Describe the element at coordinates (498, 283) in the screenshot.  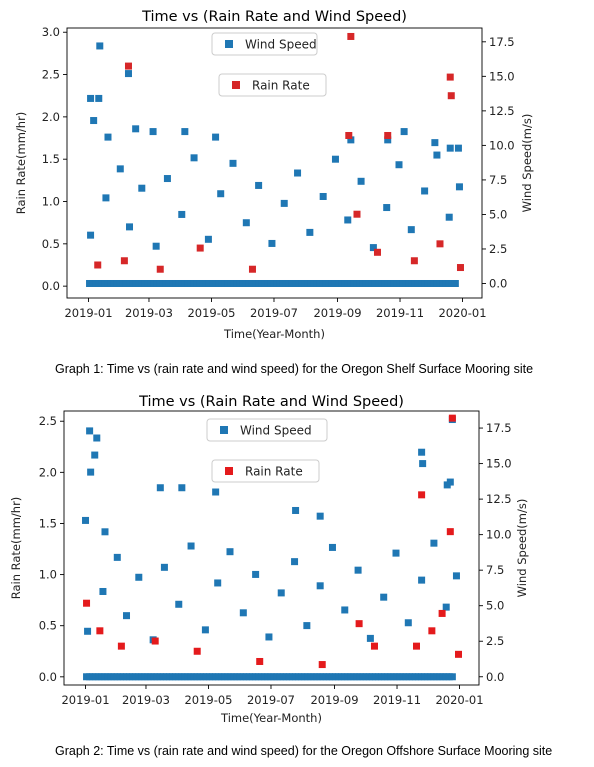
I see `y2-tick-label: 0.0` at that location.